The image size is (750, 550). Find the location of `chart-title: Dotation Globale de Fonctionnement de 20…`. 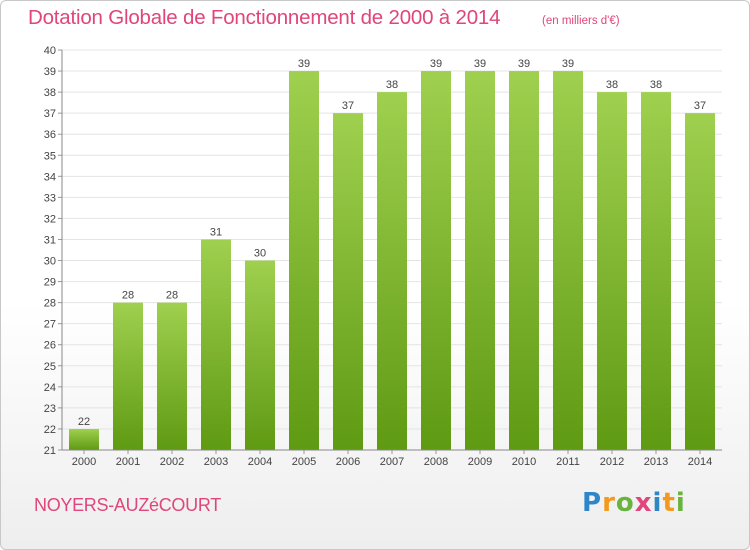

chart-title: Dotation Globale de Fonctionnement de 20… is located at coordinates (264, 17).